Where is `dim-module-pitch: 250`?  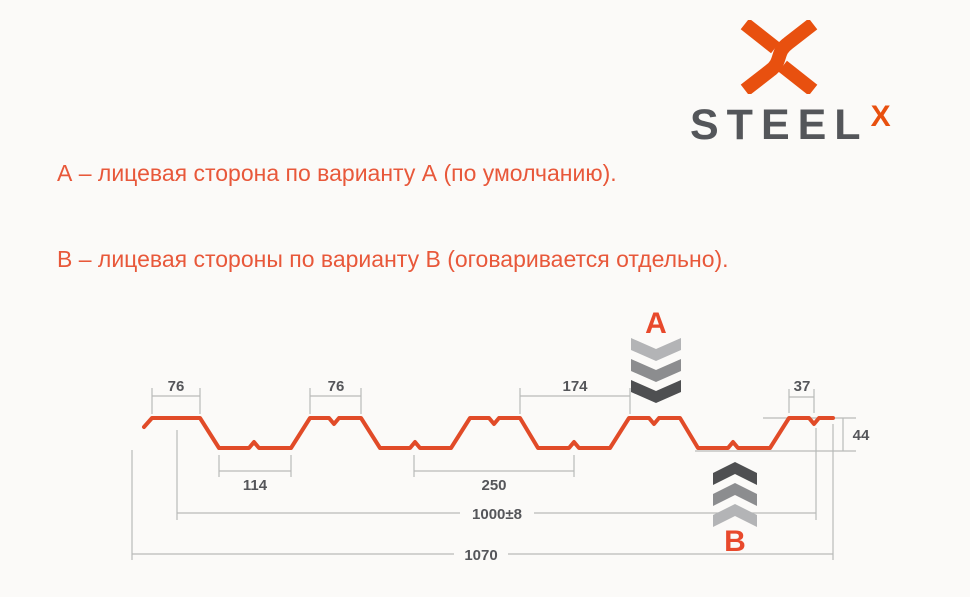 dim-module-pitch: 250 is located at coordinates (493, 485).